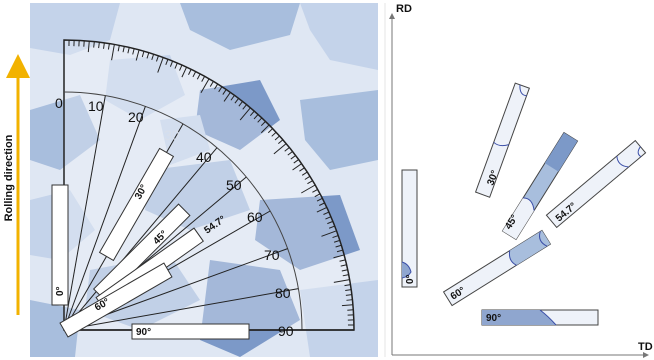 The image size is (654, 360). I want to click on protractor-label-60: 60, so click(255, 217).